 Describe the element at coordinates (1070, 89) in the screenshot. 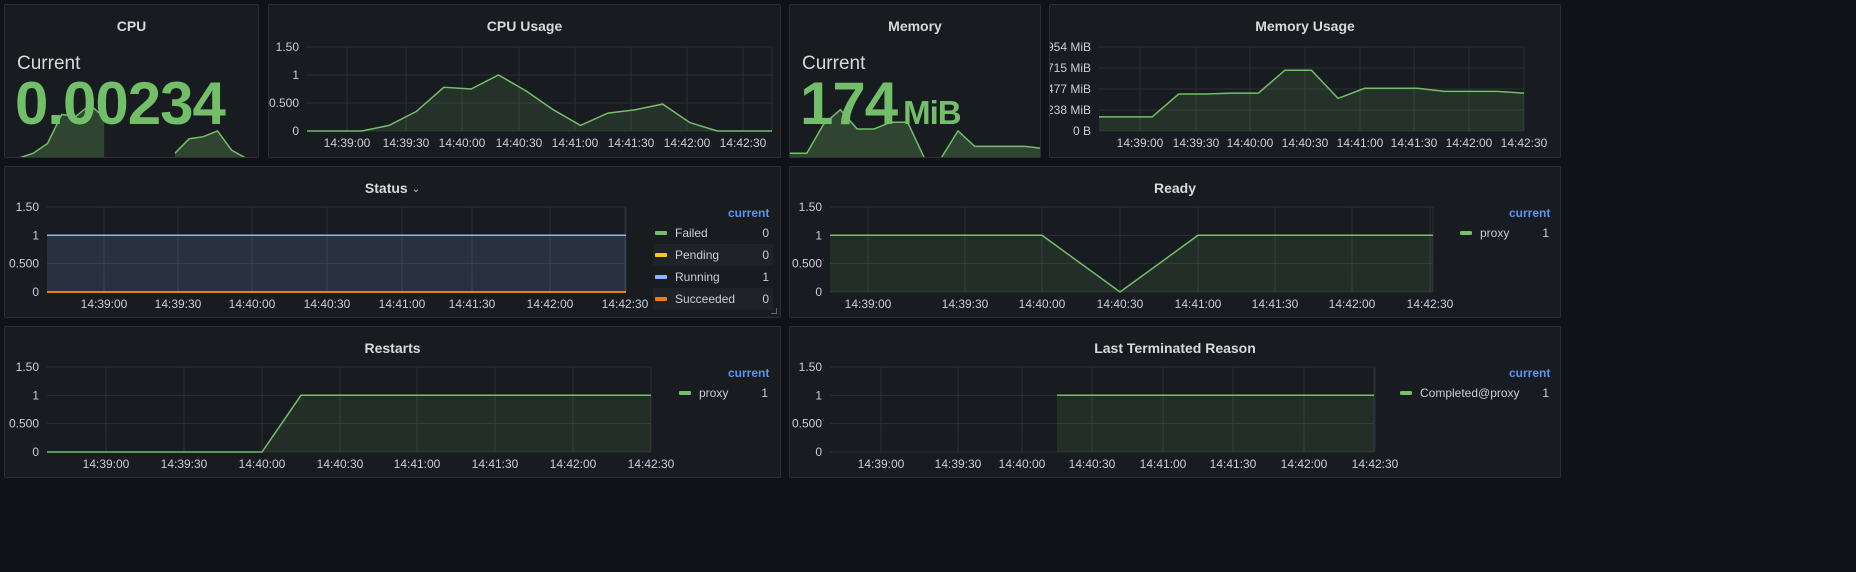

I see `y-tick-label: 477 MiB` at that location.